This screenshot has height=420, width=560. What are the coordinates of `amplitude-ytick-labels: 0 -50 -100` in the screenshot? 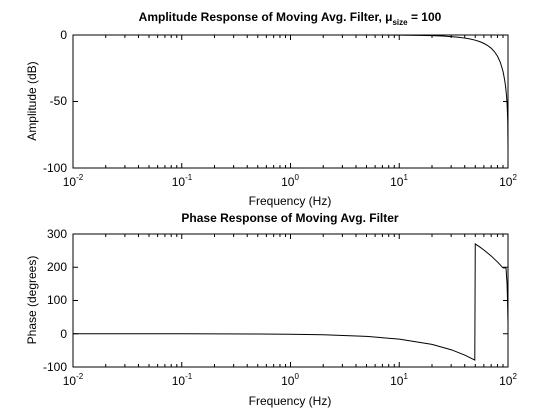 It's located at (55, 101).